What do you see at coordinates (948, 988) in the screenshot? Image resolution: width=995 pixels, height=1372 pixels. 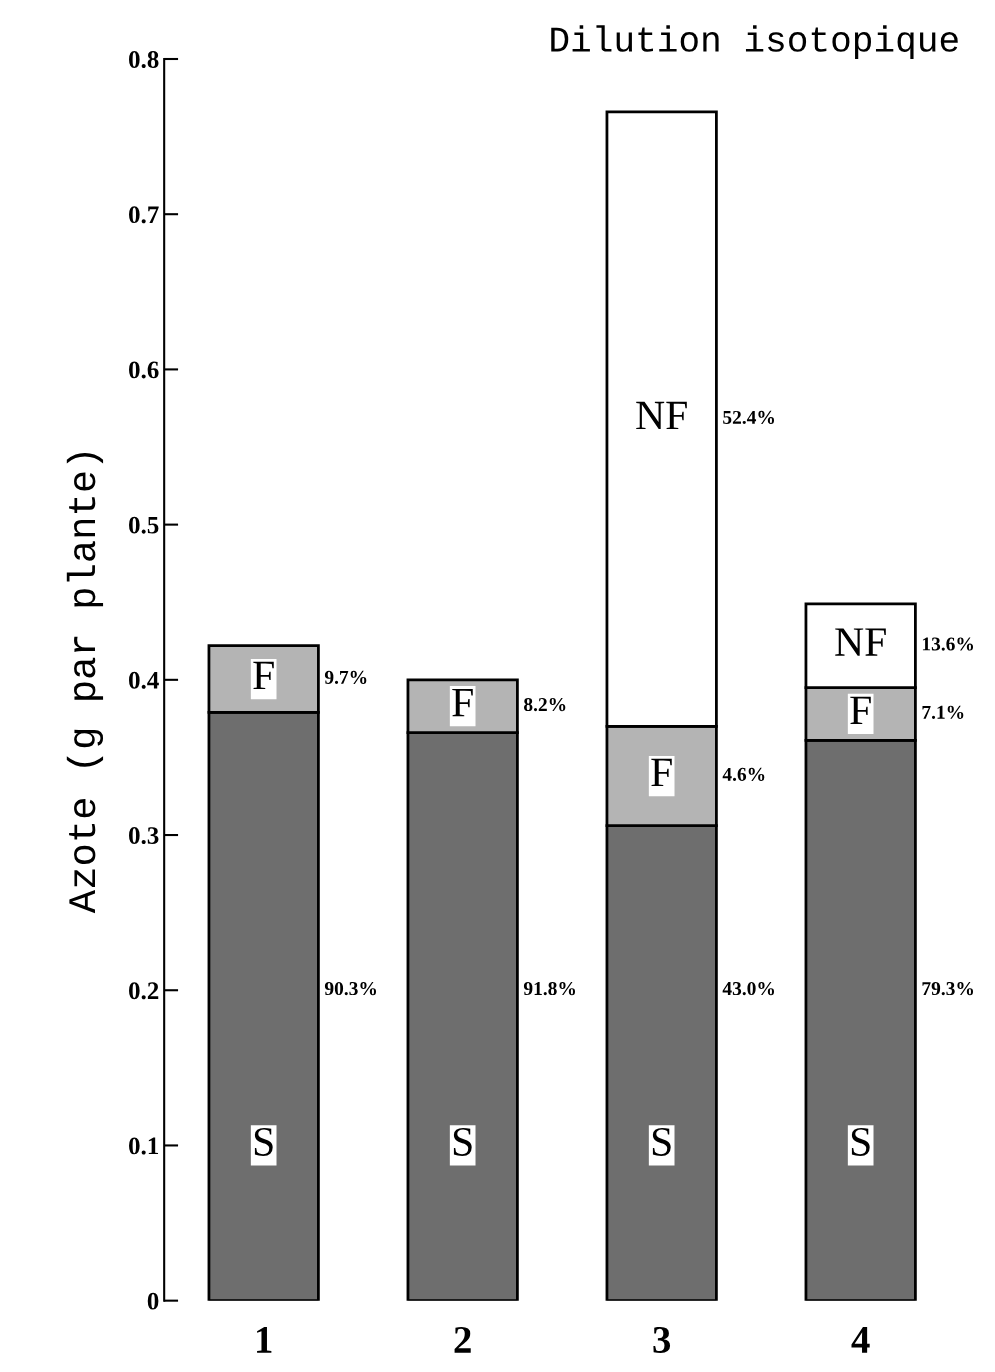 I see `annotation: 79.3%` at bounding box center [948, 988].